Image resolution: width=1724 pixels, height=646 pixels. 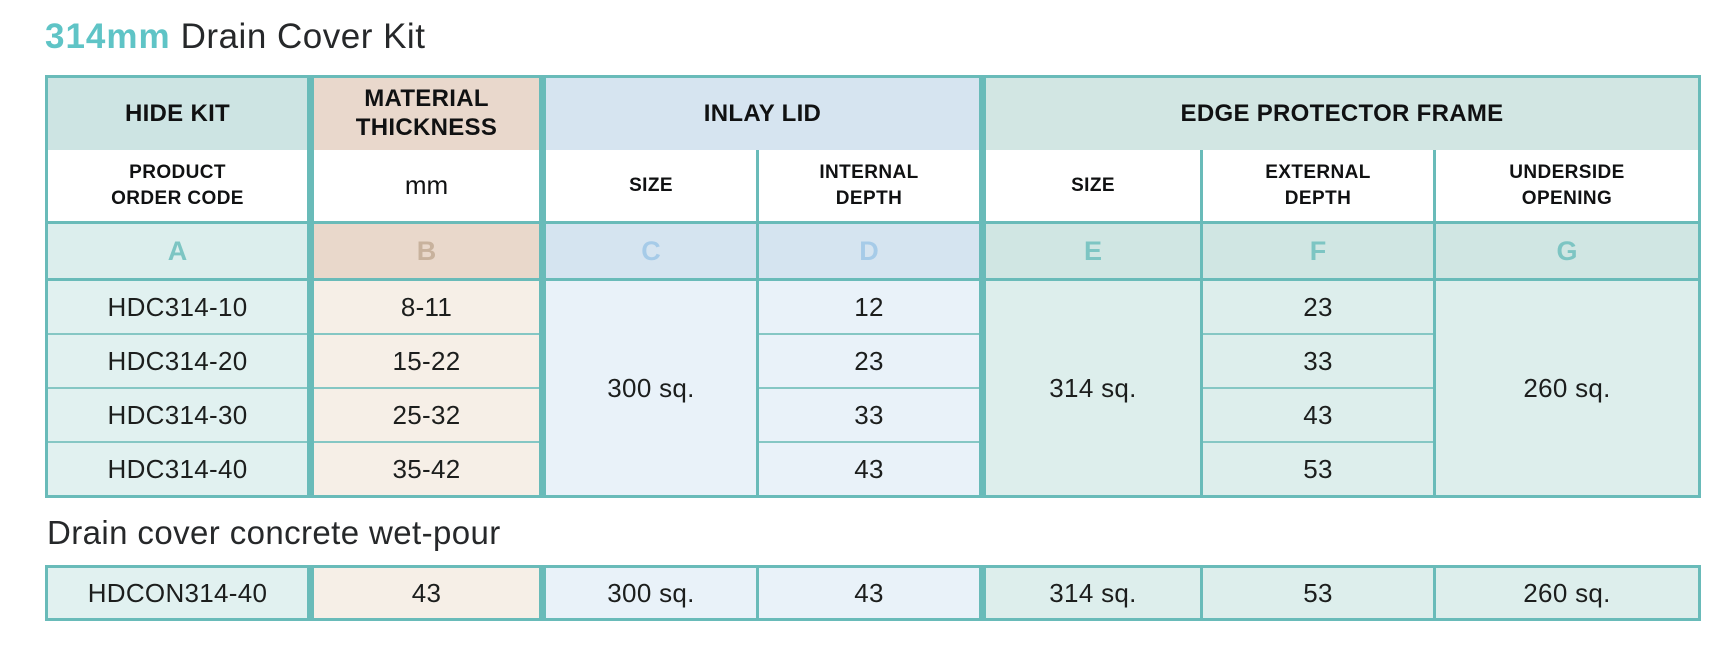 What do you see at coordinates (1317, 360) in the screenshot?
I see `external-depth-cell: 33` at bounding box center [1317, 360].